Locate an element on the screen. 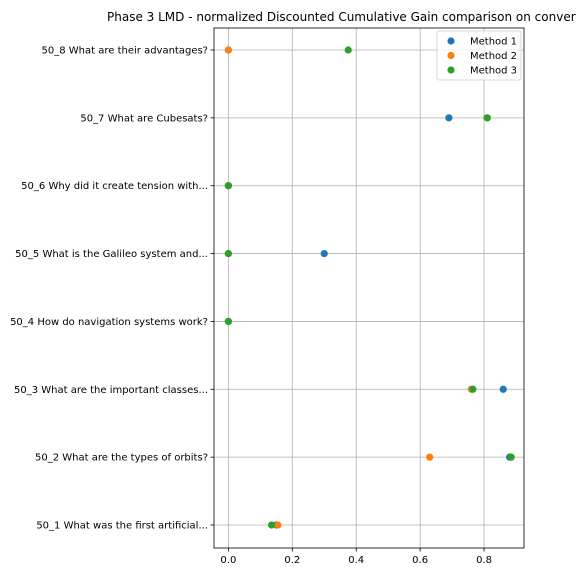 Image resolution: width=576 pixels, height=576 pixels. y-tick-label: 50_7 What are Cubesats? is located at coordinates (144, 118).